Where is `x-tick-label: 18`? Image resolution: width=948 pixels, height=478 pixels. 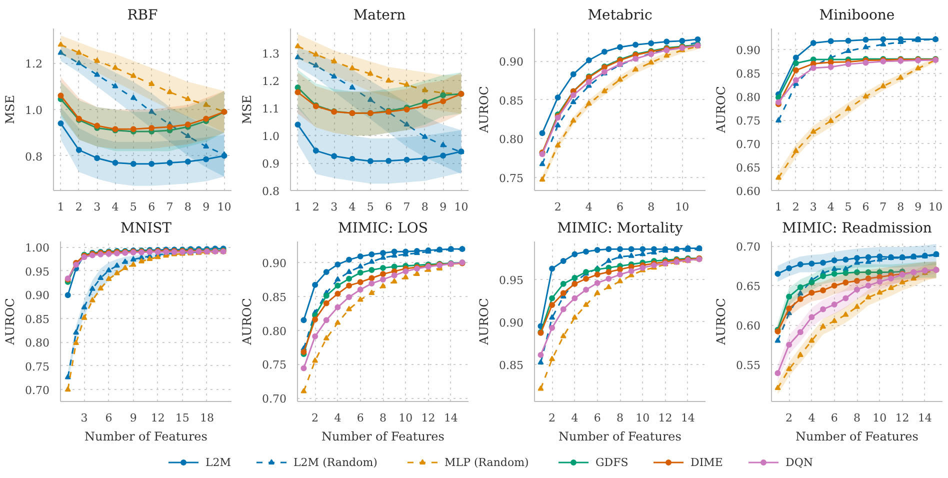
x-tick-label: 18 is located at coordinates (207, 418).